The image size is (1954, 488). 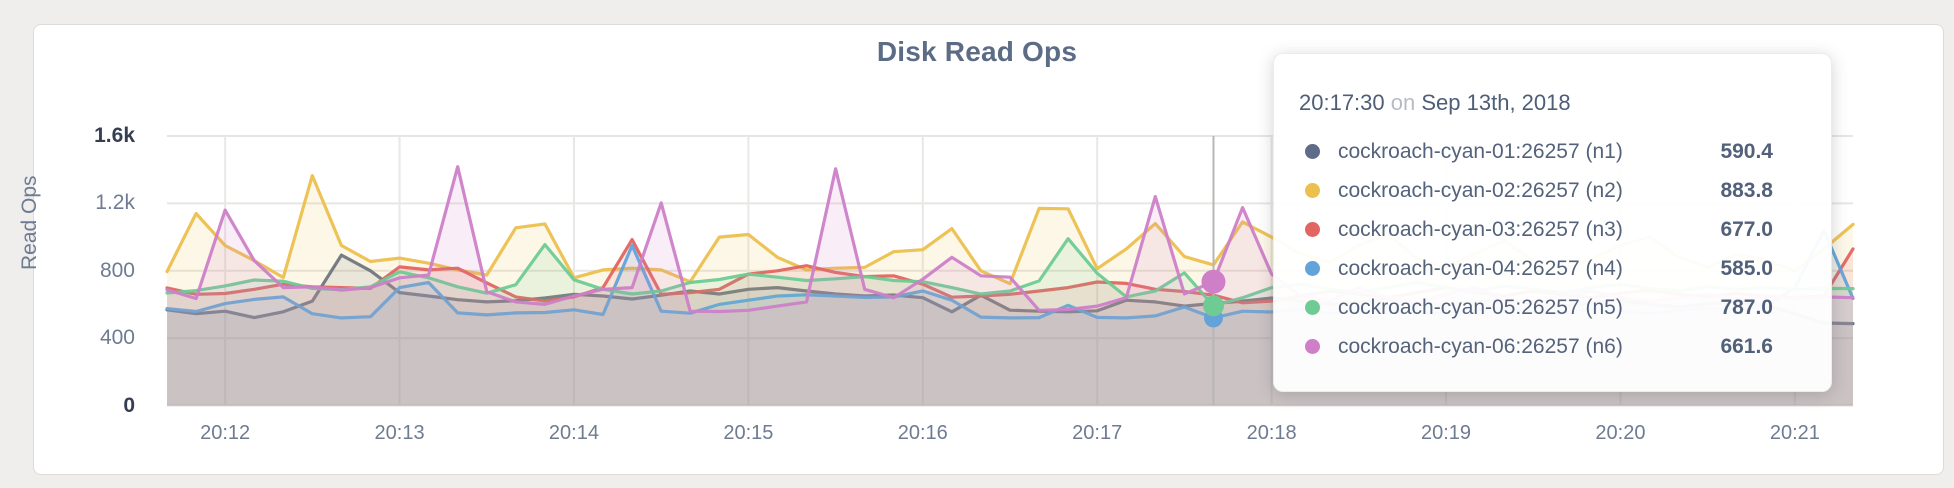 I want to click on tooltip-row: cockroach-cyan-06:26257 (n6) 661.6, so click(x=1550, y=346).